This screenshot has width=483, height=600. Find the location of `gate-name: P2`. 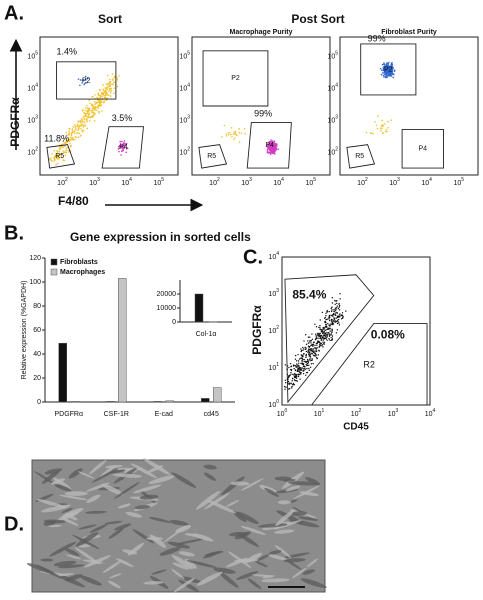

gate-name: P2 is located at coordinates (235, 78).